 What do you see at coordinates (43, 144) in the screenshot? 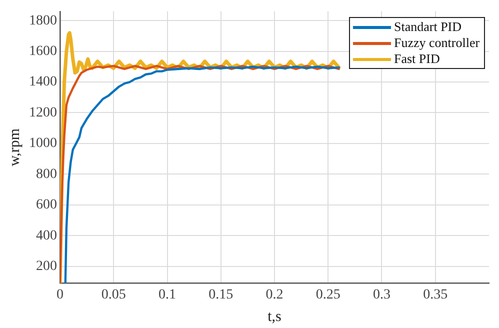
I see `y-tick-label: 1000` at bounding box center [43, 144].